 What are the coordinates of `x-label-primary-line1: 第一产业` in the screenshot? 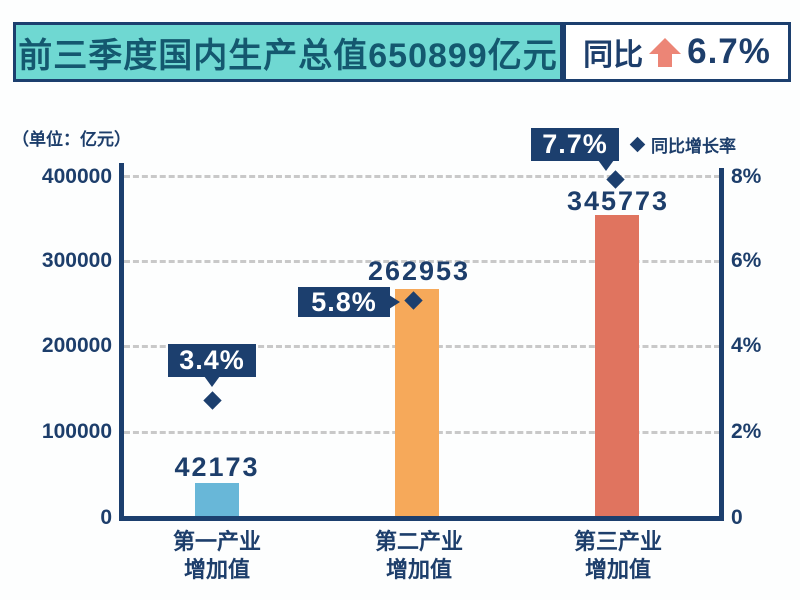 It's located at (216, 541).